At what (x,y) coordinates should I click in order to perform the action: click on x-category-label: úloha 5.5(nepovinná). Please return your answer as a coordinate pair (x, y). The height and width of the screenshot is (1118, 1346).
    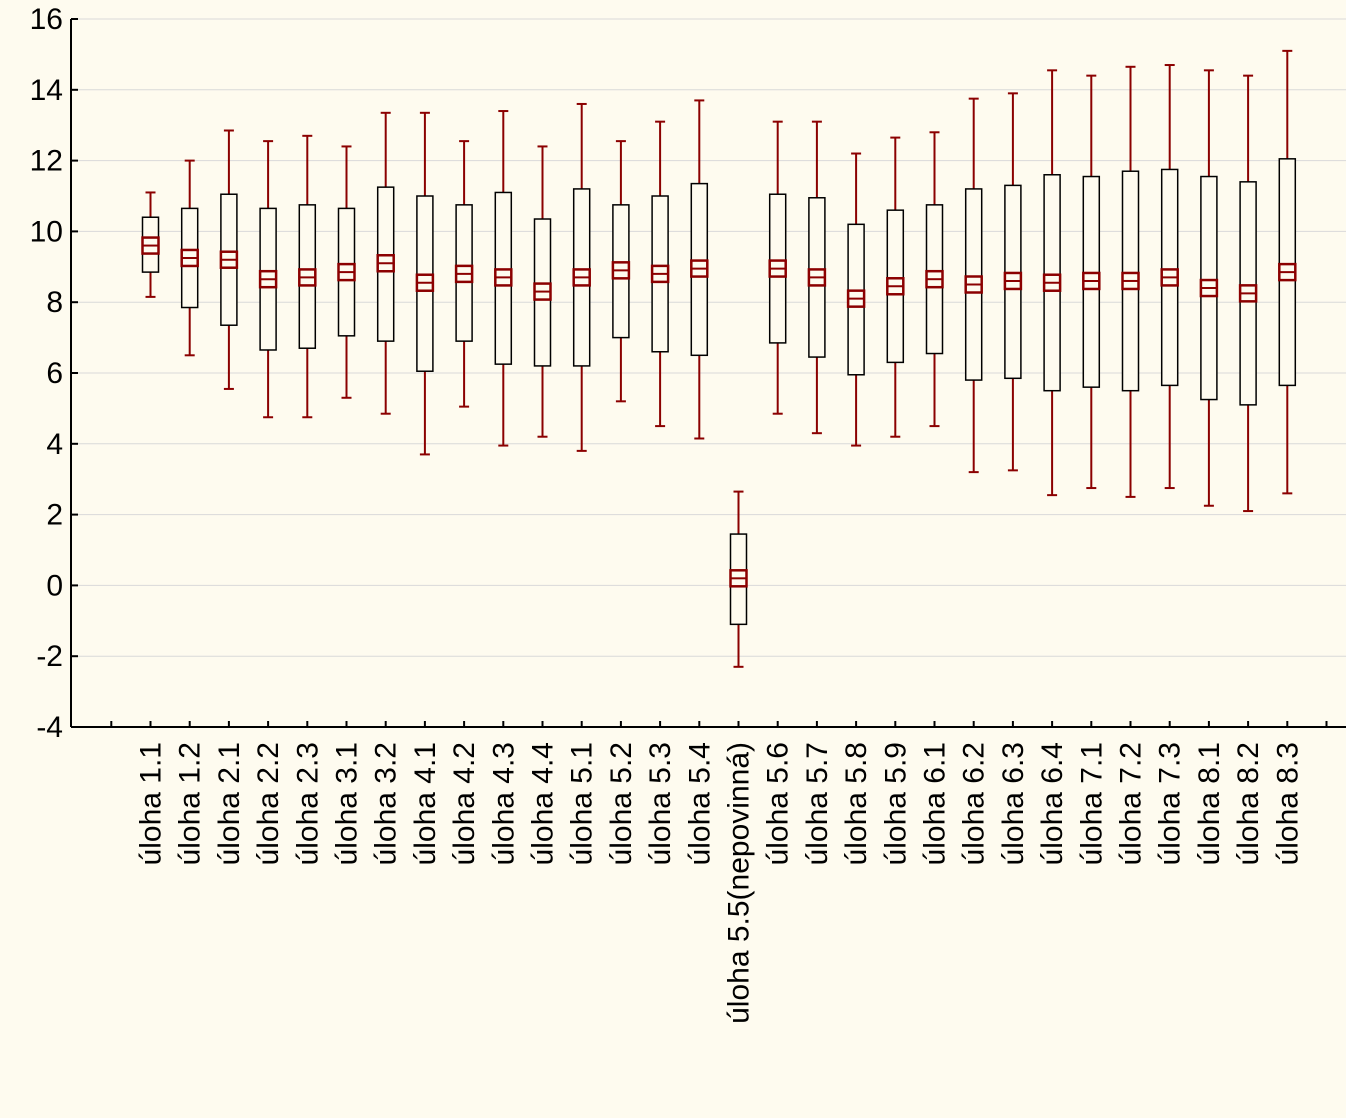
    Looking at the image, I should click on (739, 883).